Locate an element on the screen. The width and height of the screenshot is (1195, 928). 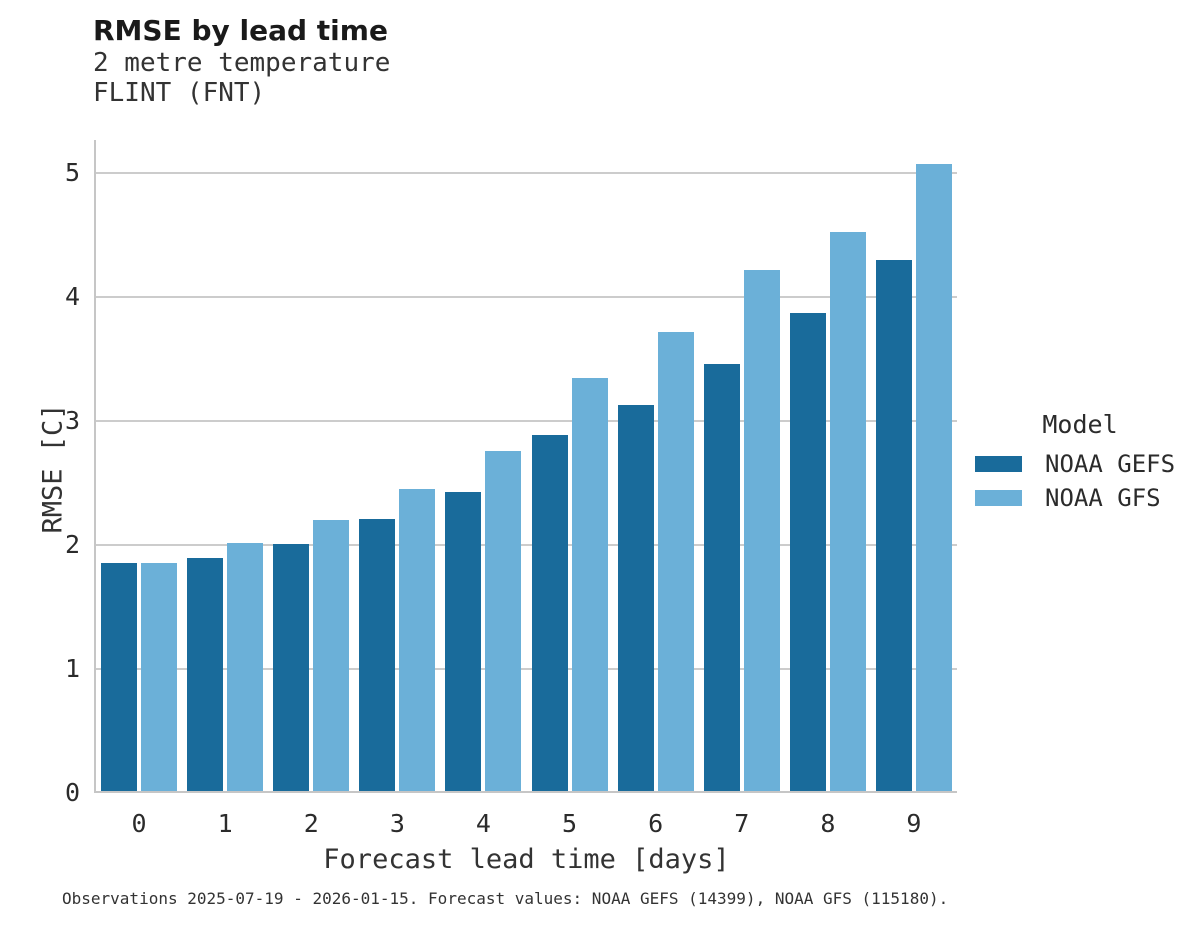
x-tick-label-9: 9 is located at coordinates (914, 823).